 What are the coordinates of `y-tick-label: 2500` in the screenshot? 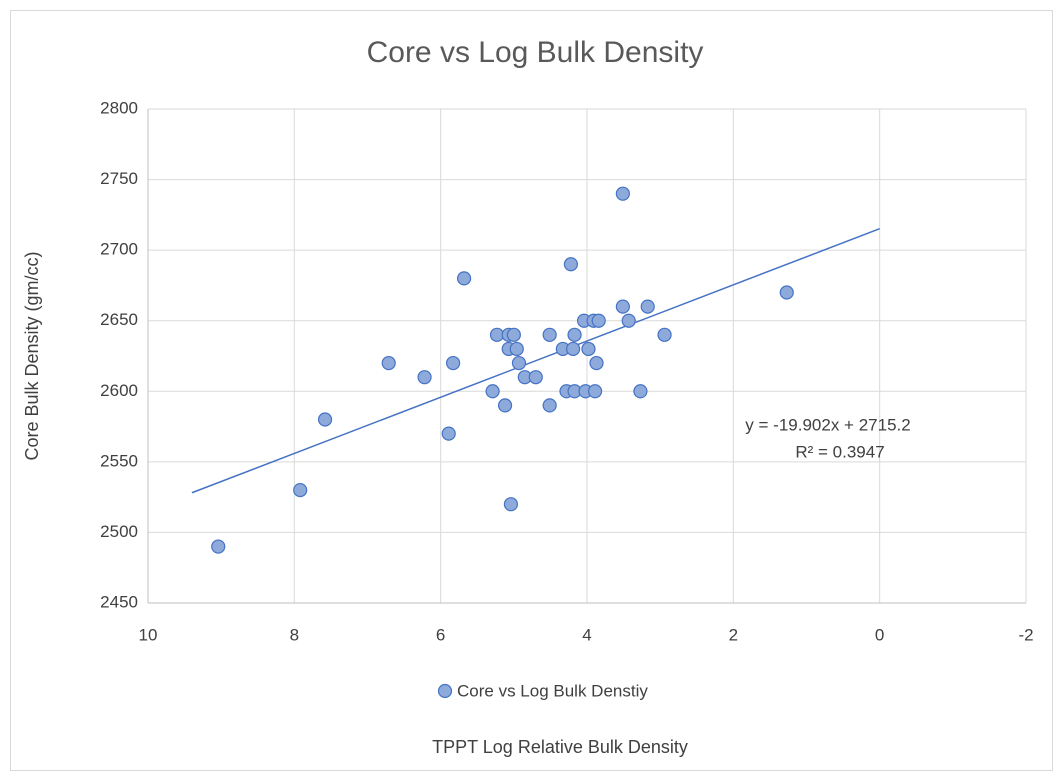 It's located at (119, 531).